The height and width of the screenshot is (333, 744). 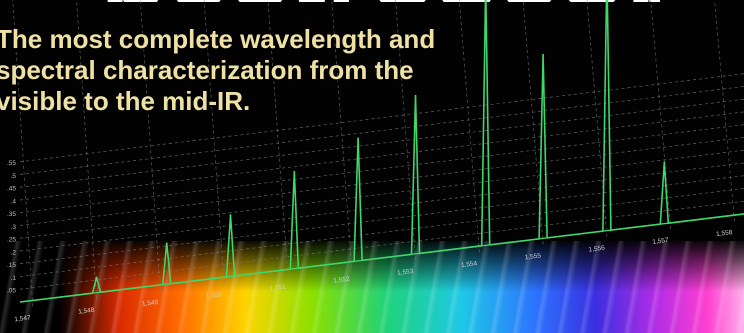 I want to click on y-tick-label: .35, so click(x=11, y=214).